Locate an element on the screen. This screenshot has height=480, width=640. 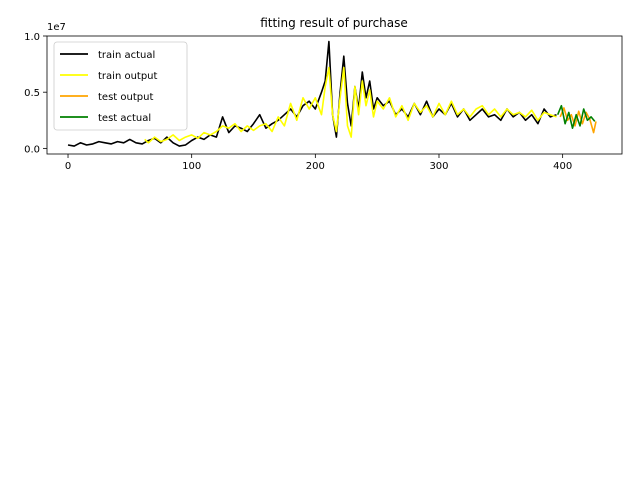
legend-entry-label: test actual is located at coordinates (124, 118).